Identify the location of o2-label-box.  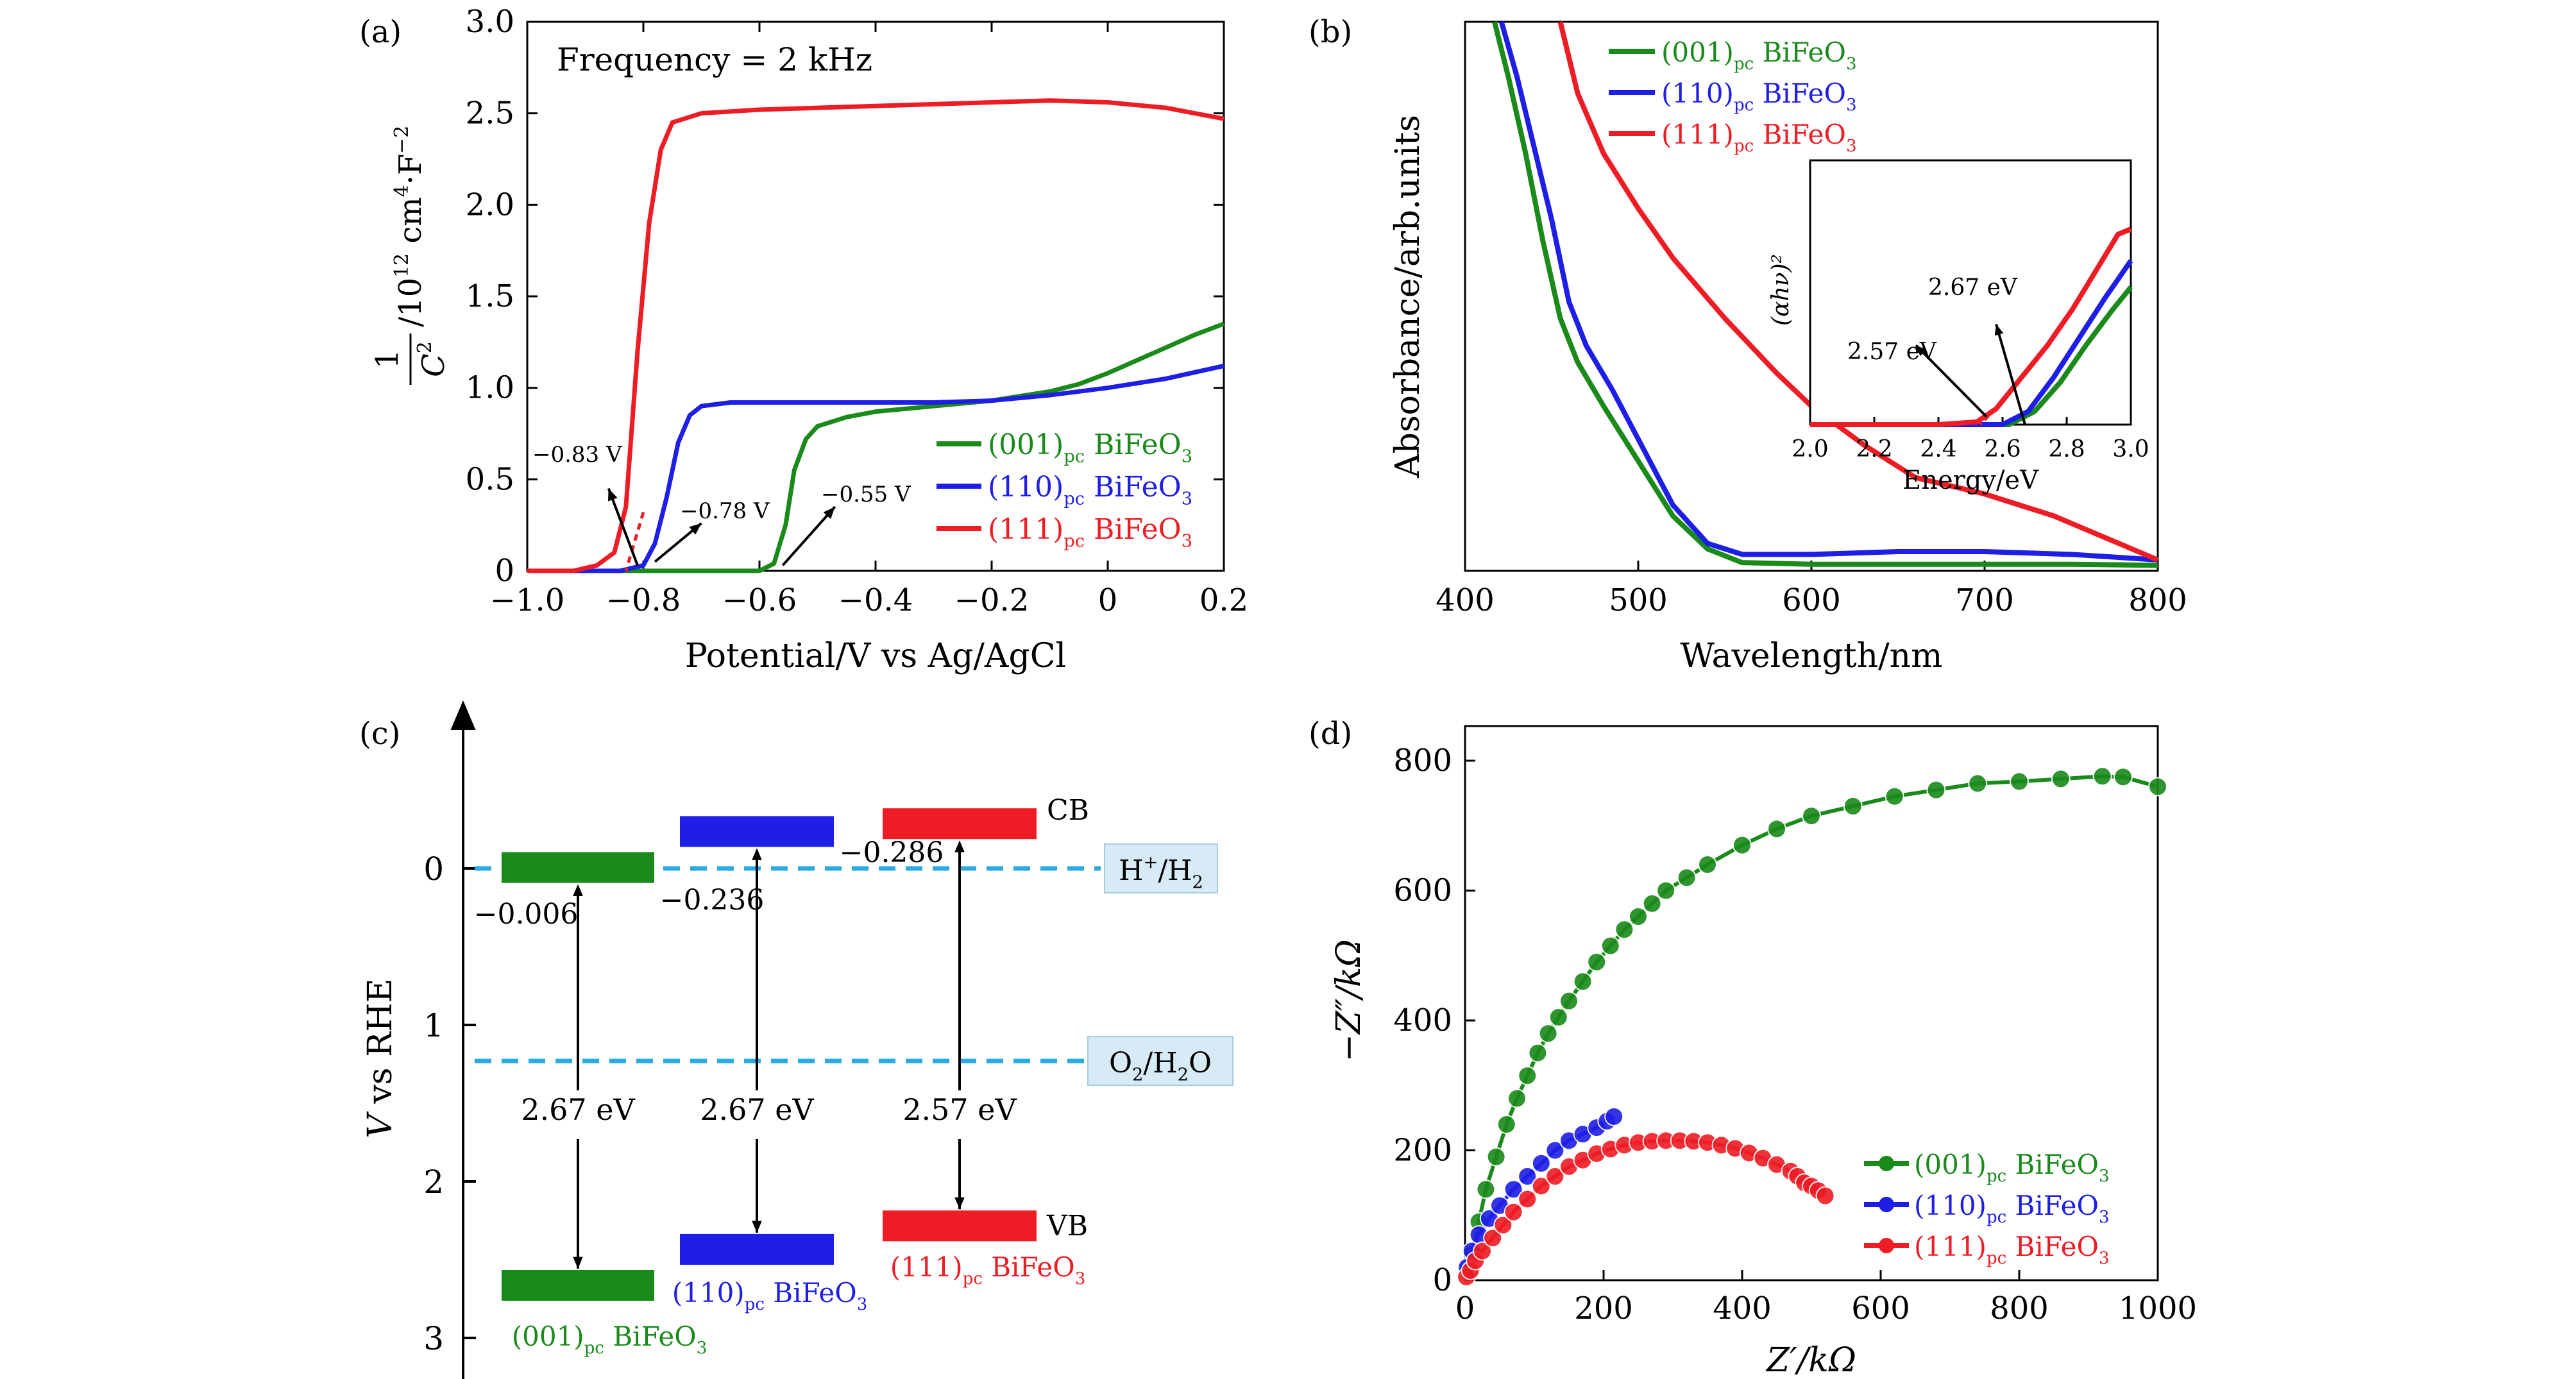
(1160, 1061).